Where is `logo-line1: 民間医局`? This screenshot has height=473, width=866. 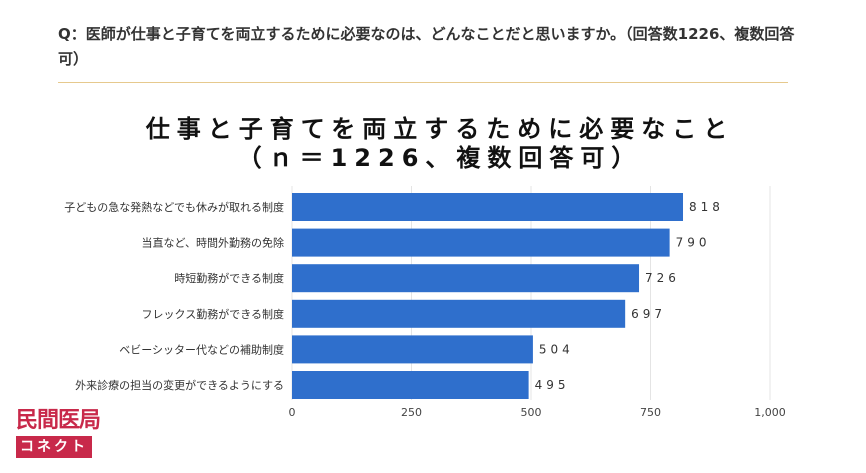 logo-line1: 民間医局 is located at coordinates (58, 420).